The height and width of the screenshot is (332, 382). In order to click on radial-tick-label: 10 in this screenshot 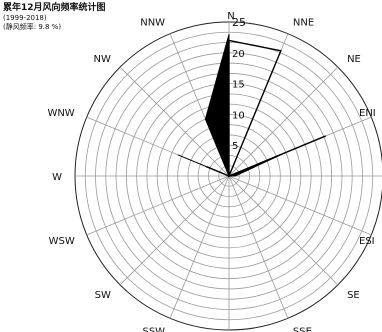, I will do `click(238, 115)`.